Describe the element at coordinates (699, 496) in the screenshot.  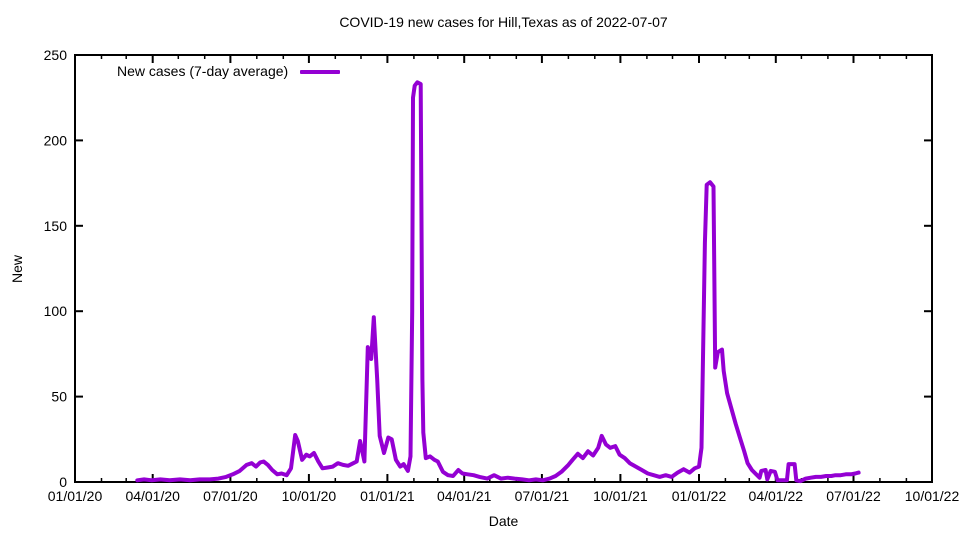
I see `svg-text: 01/01/22` at that location.